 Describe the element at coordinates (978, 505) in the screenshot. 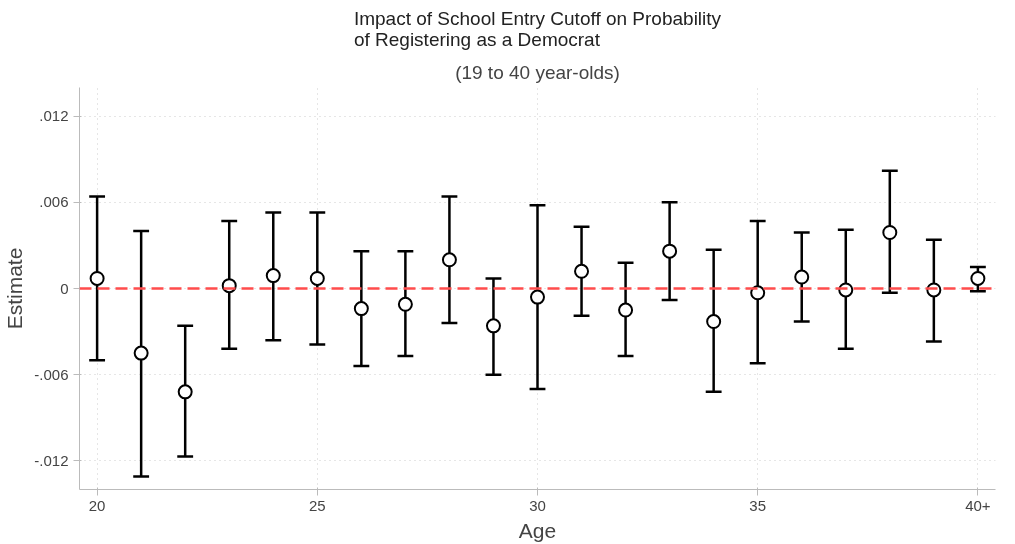

I see `x-tick-label: 40+` at that location.